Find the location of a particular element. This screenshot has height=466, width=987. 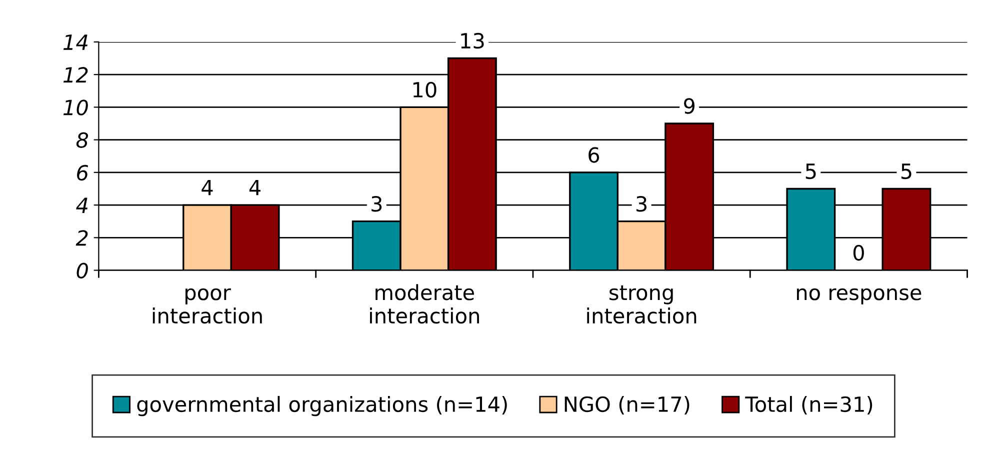

data-label: 6 is located at coordinates (594, 155).